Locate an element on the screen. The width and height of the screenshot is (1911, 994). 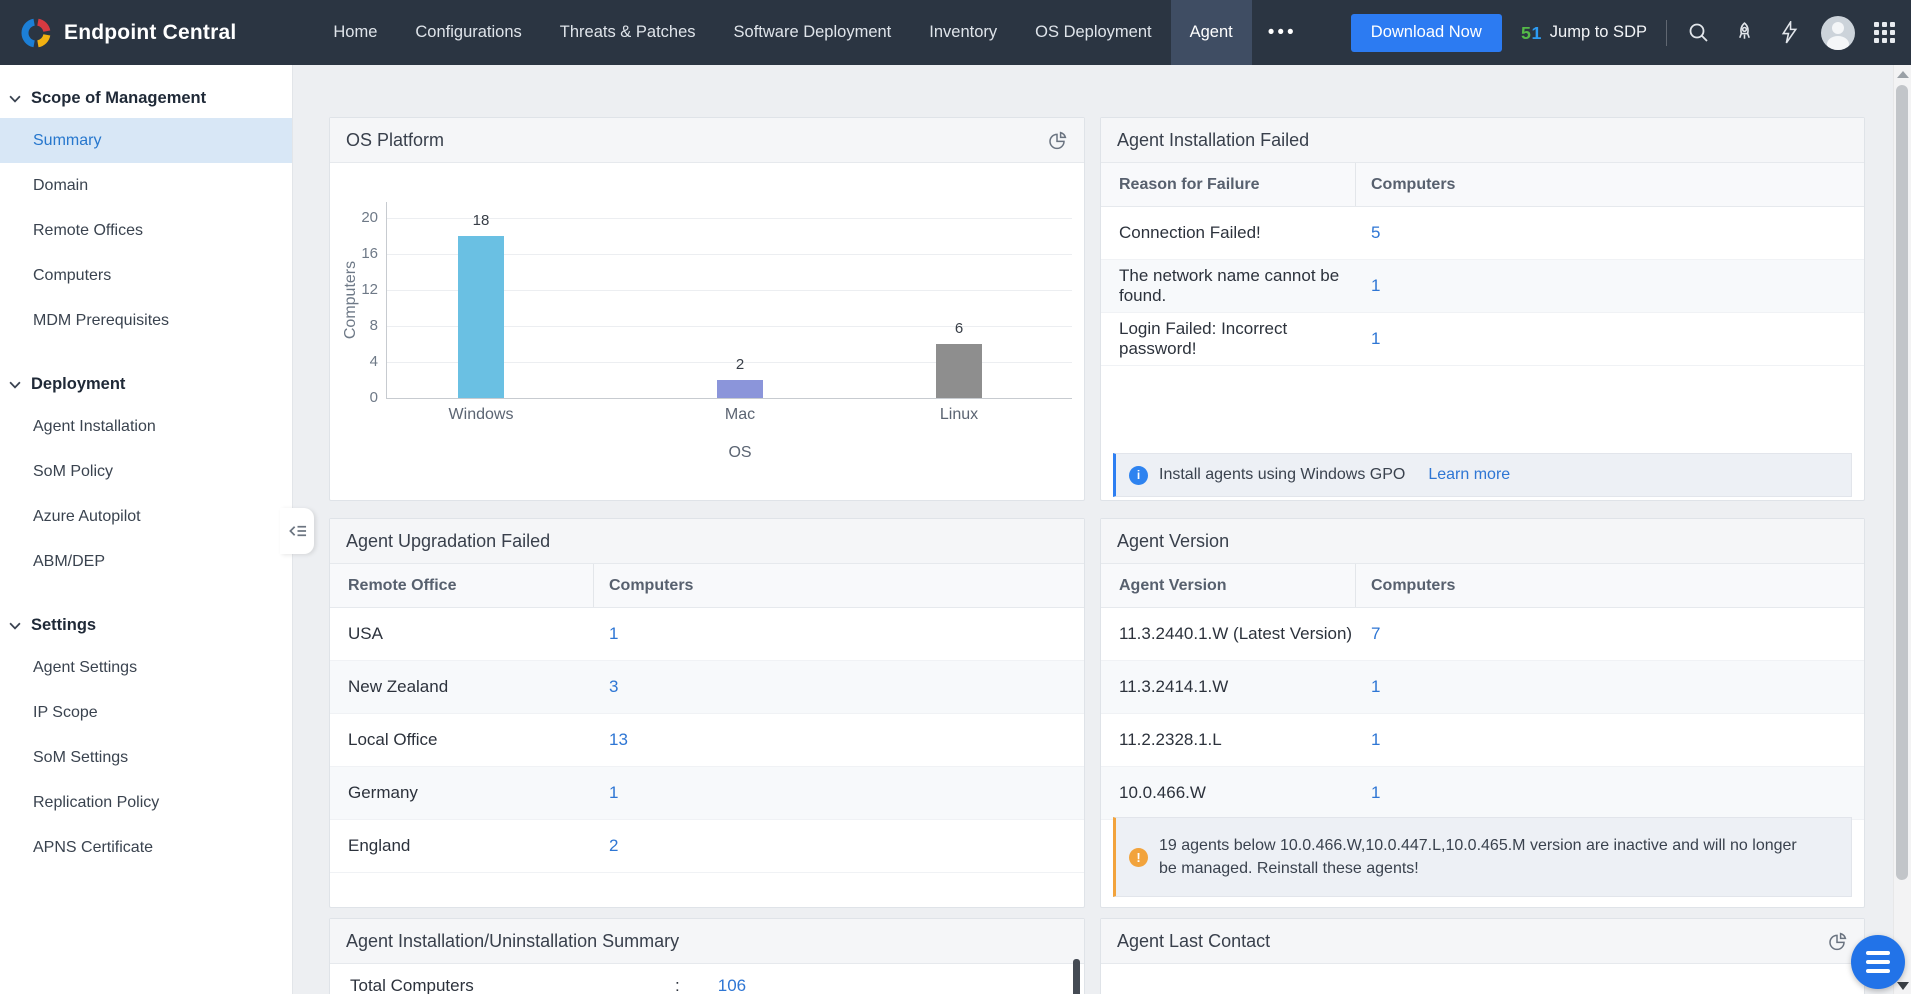
nav-item-inventory: Inventory is located at coordinates (963, 32).